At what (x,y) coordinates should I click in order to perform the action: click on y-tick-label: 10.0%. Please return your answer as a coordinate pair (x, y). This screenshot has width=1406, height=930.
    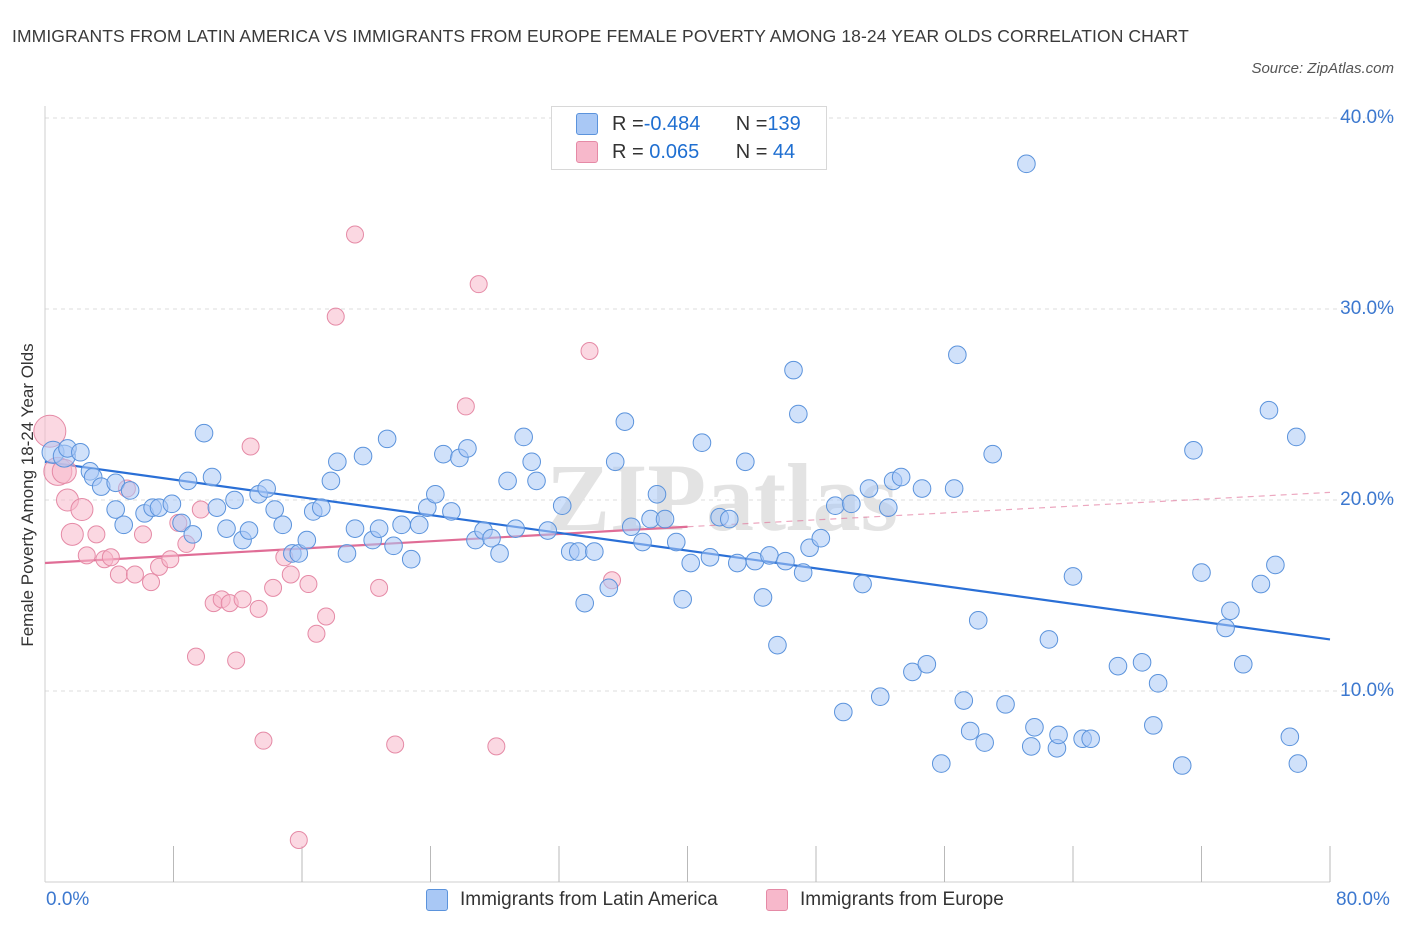
    Looking at the image, I should click on (1367, 690).